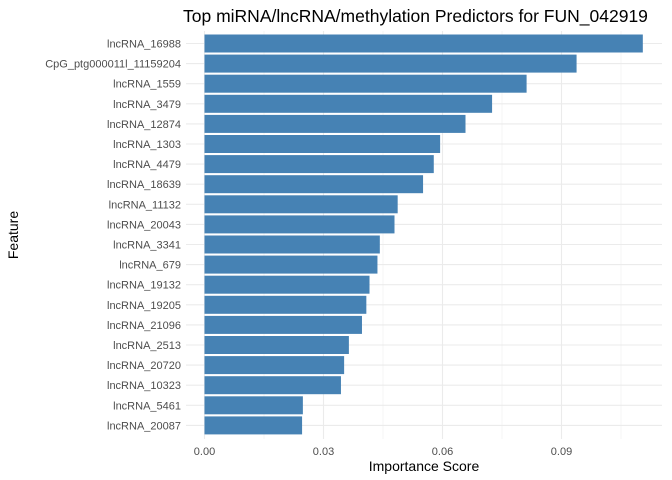 The height and width of the screenshot is (480, 672). I want to click on x-tick-label: 0.06, so click(442, 452).